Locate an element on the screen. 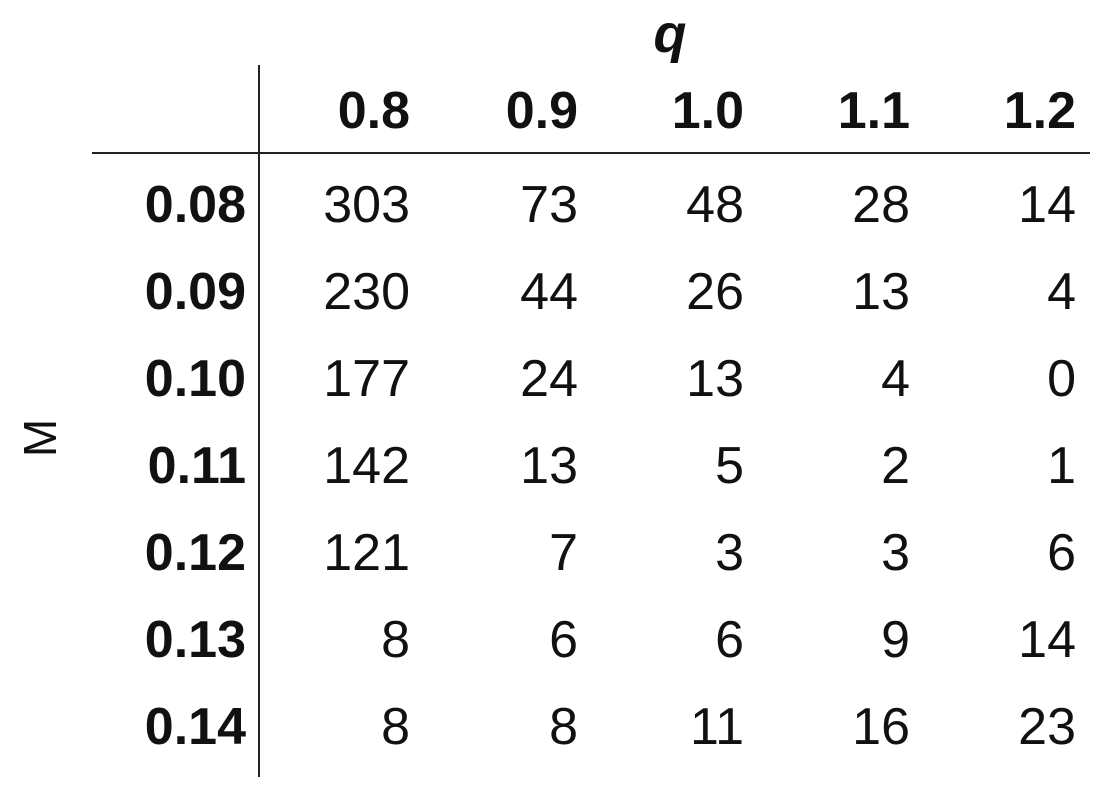  row-header: 0.10 is located at coordinates (195, 379).